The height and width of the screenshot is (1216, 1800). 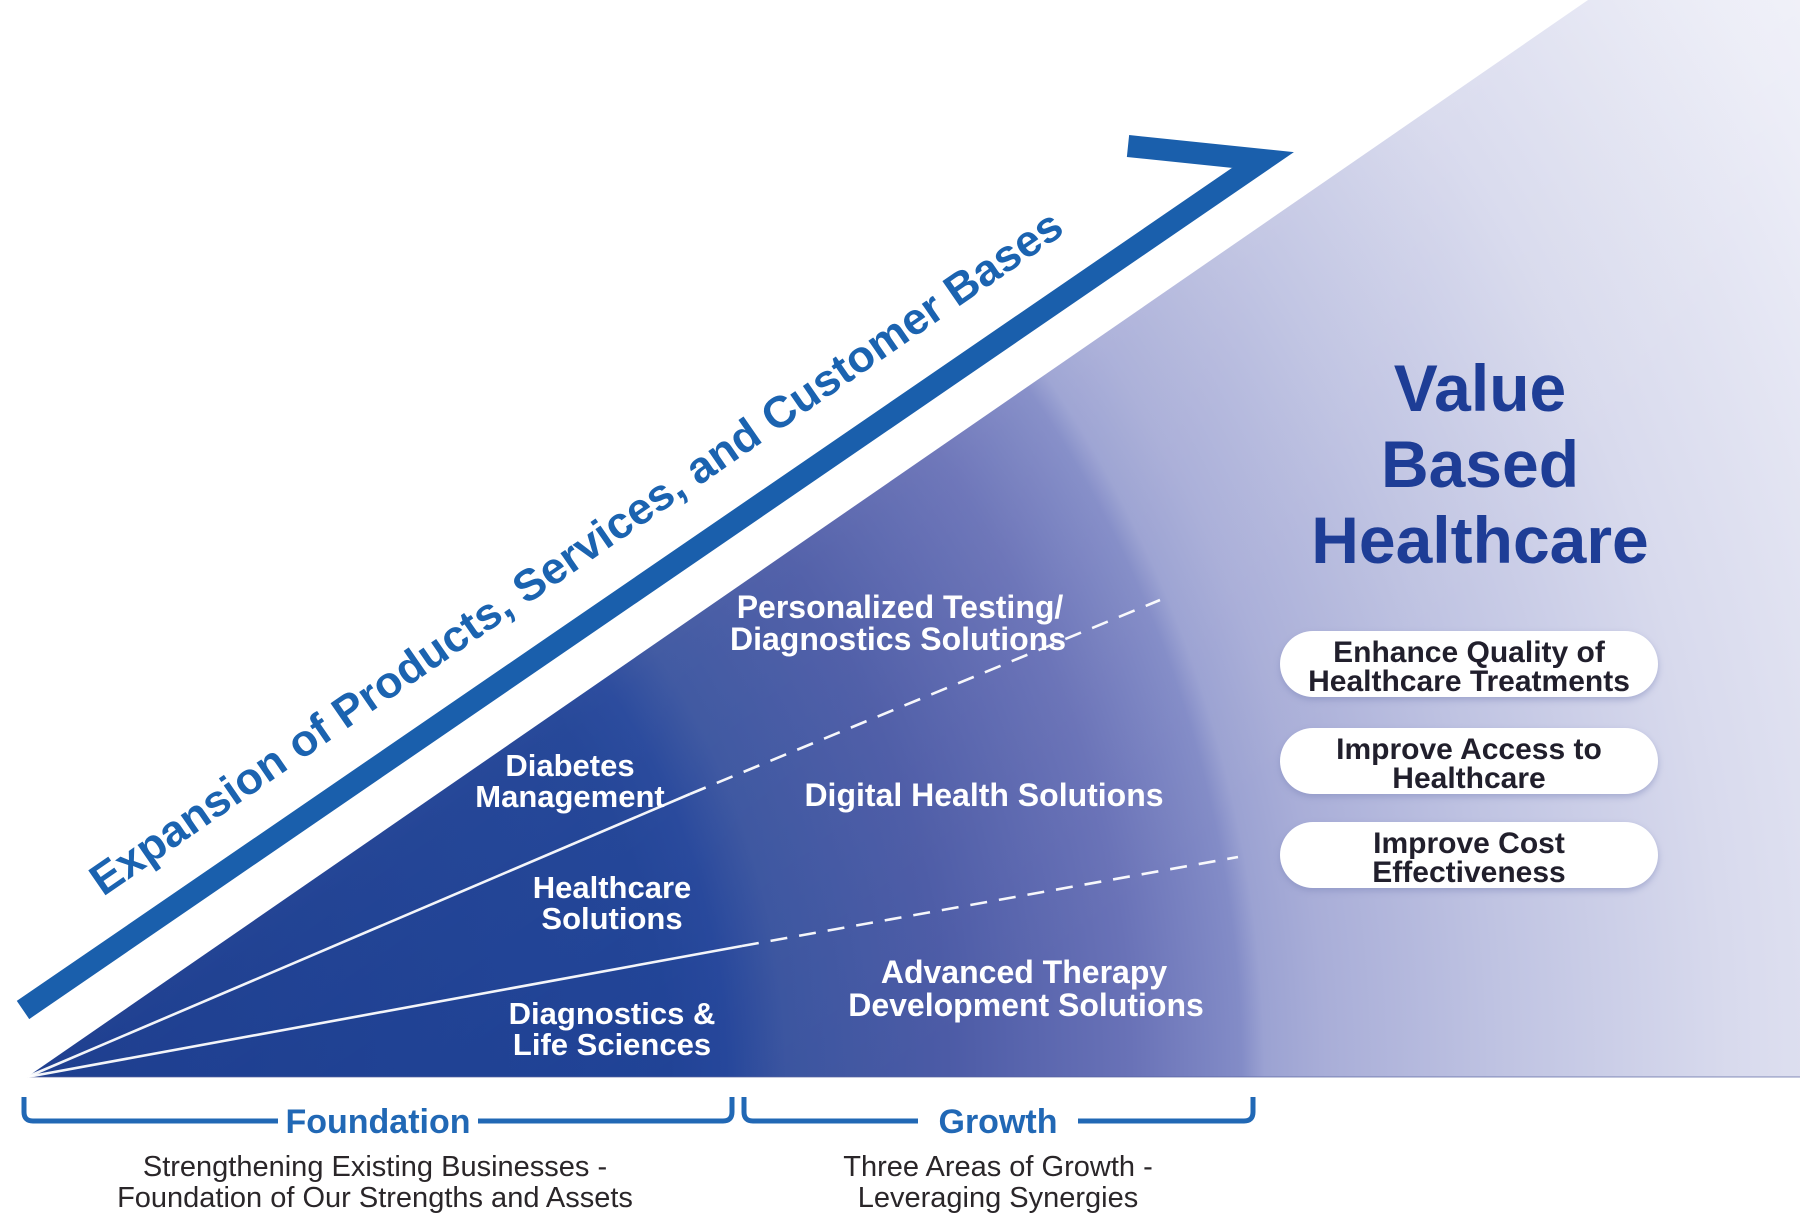 What do you see at coordinates (1468, 778) in the screenshot?
I see `pill-label: Healthcare` at bounding box center [1468, 778].